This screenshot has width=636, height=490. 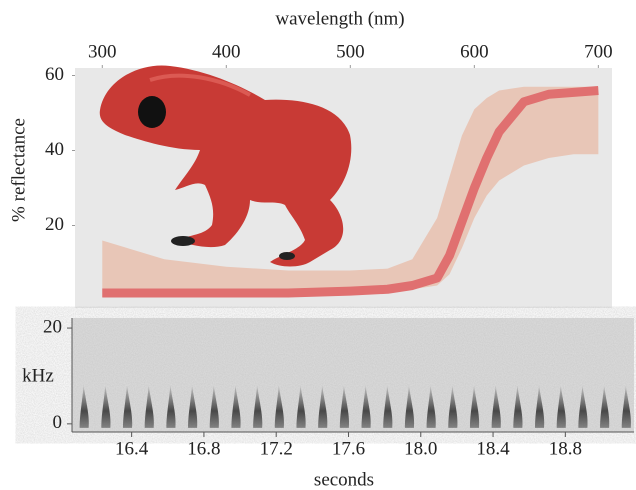 I want to click on y-axis-title: kHz, so click(x=38, y=375).